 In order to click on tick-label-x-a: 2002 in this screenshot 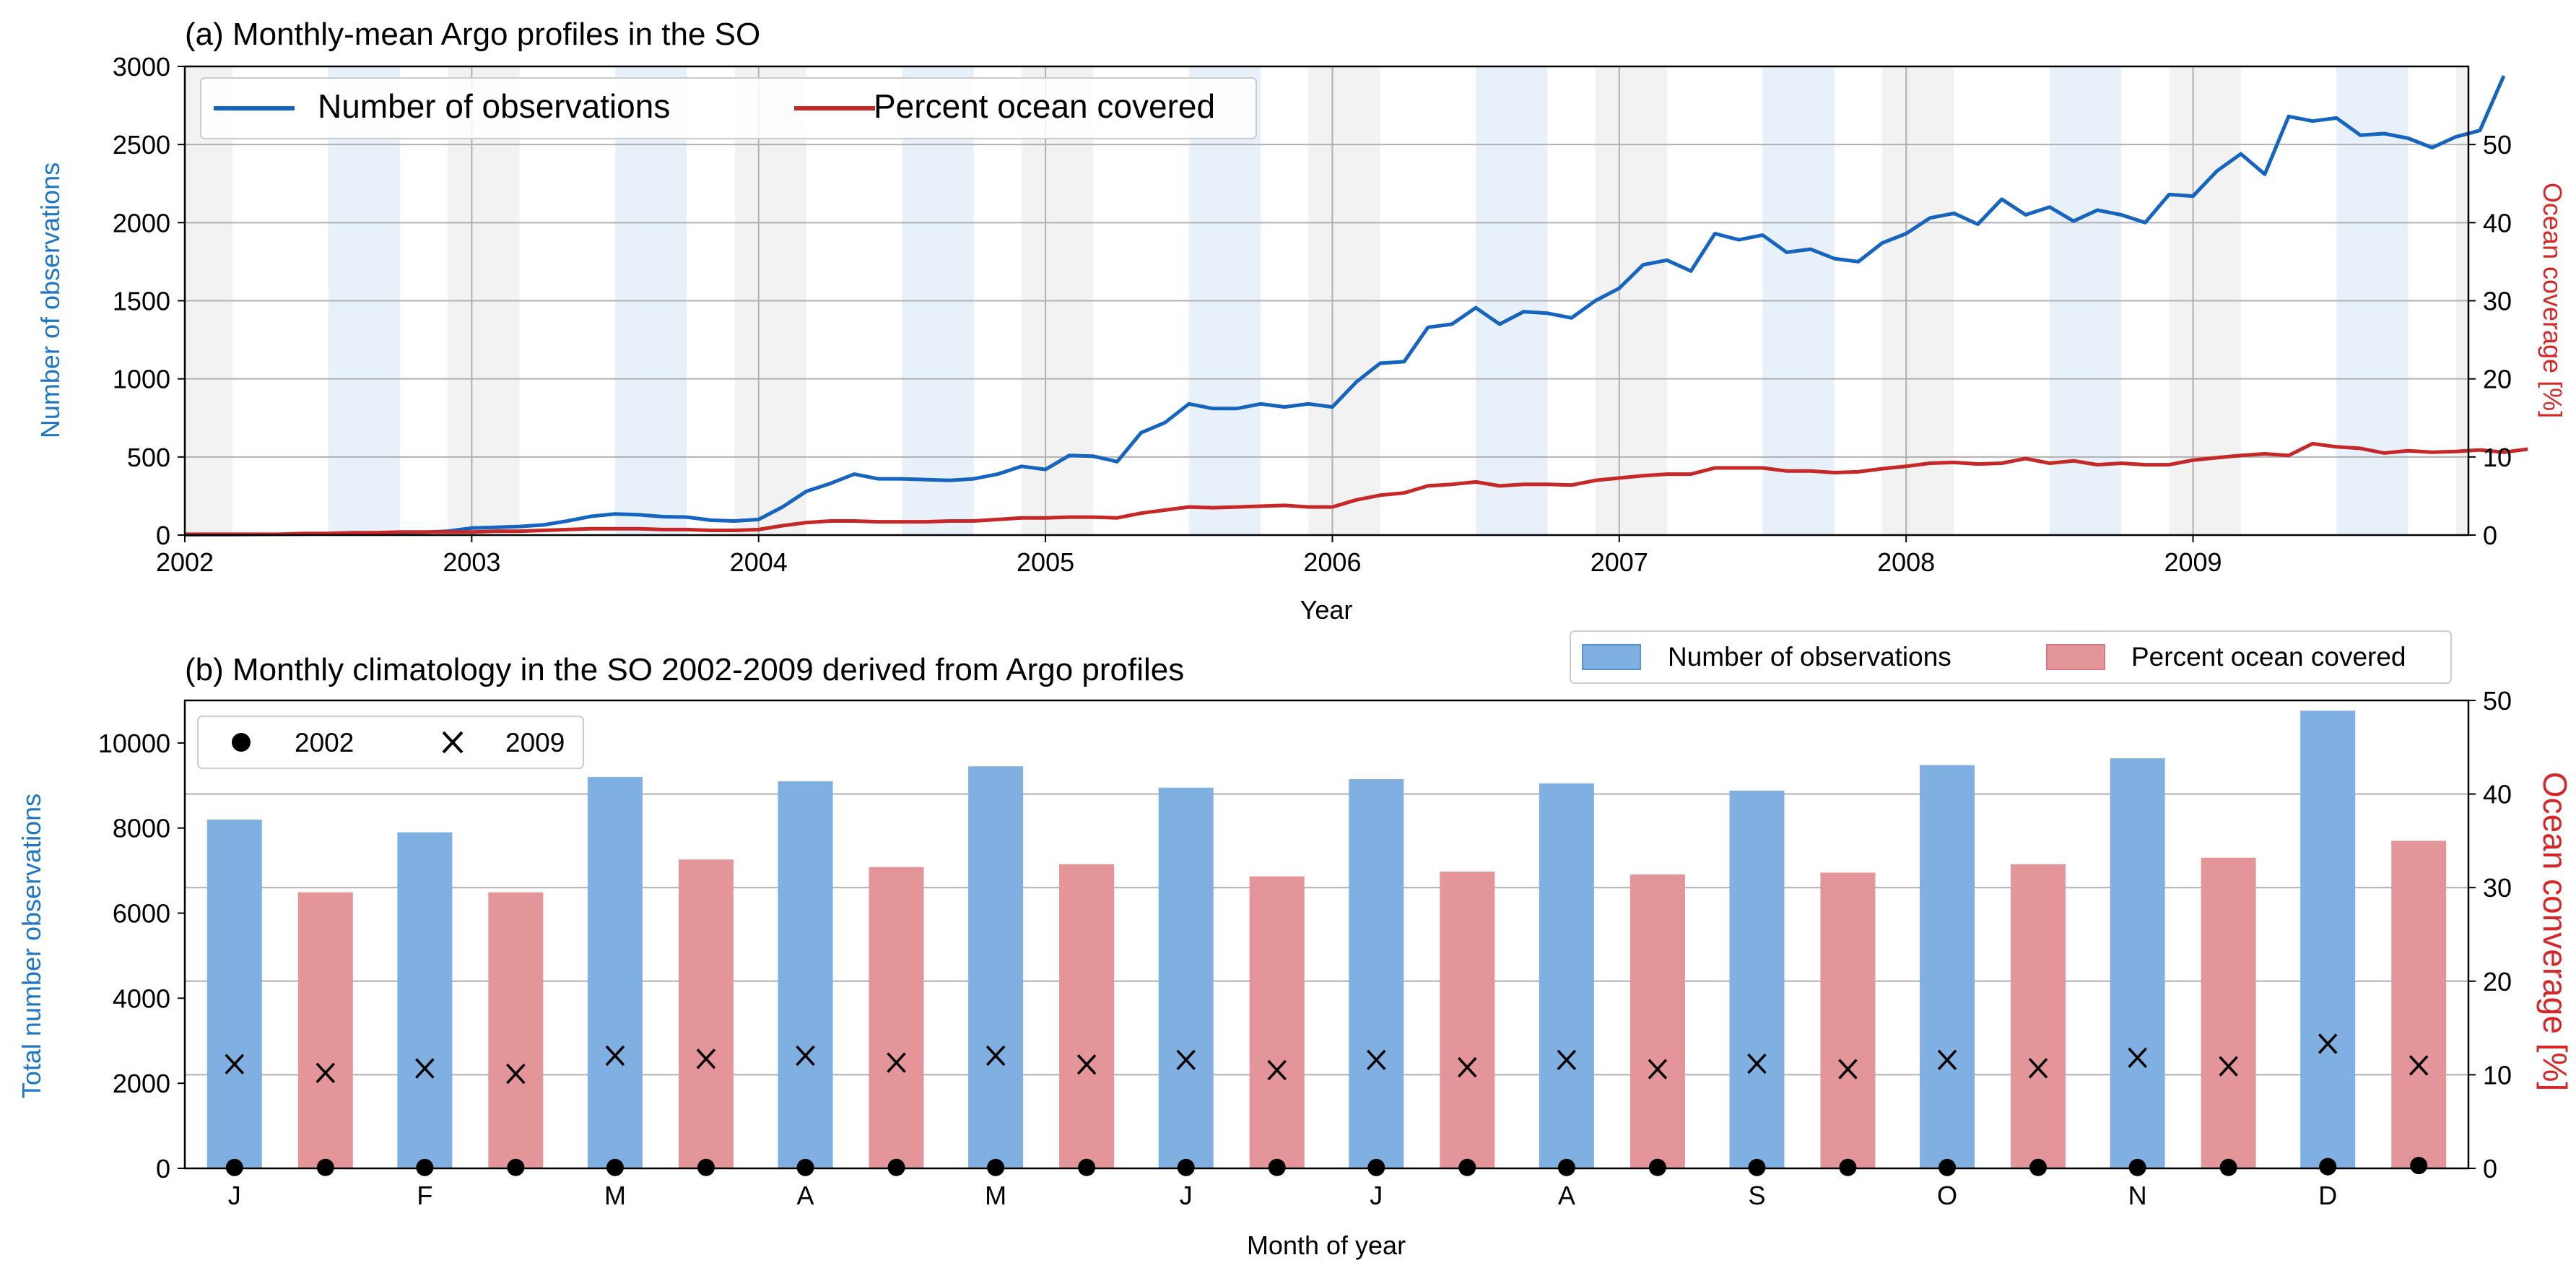, I will do `click(185, 562)`.